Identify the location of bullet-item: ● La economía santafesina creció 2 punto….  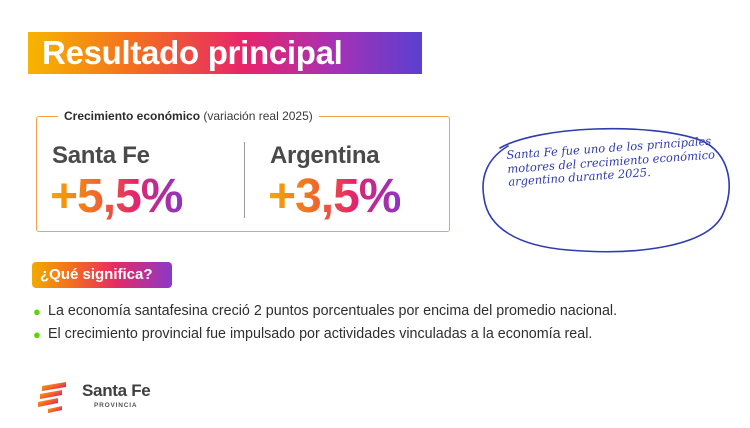
(378, 312).